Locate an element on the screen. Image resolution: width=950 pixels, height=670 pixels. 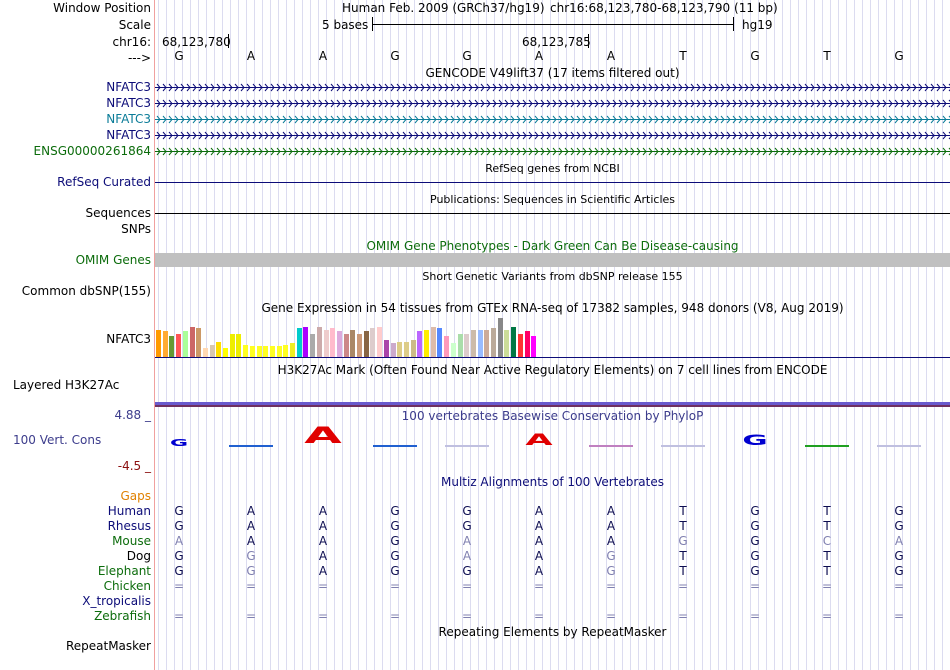
species-label-dog: Dog is located at coordinates (138, 556).